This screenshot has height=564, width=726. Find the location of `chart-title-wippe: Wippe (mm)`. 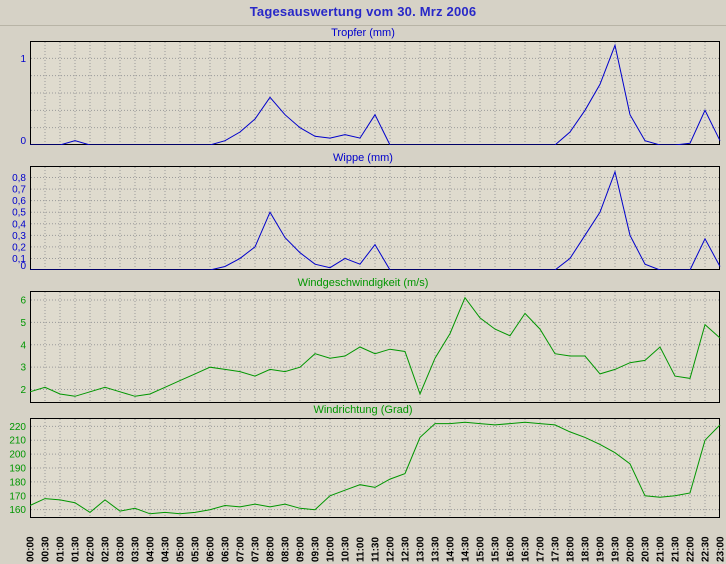

chart-title-wippe: Wippe (mm) is located at coordinates (363, 158).